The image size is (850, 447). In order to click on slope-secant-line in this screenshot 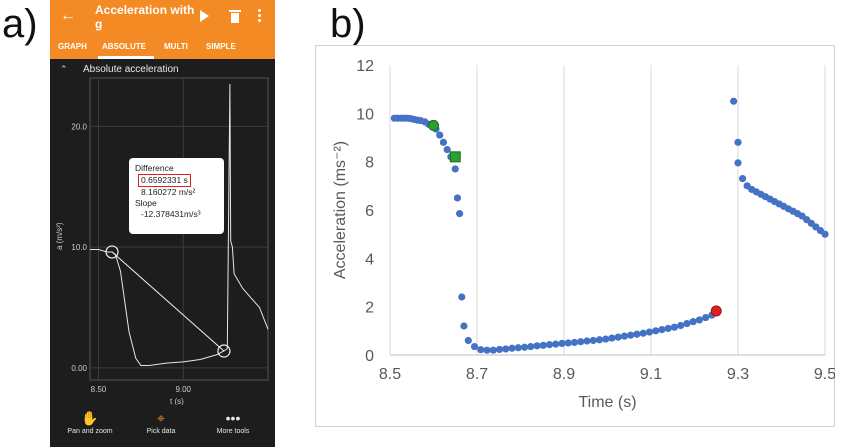, I will do `click(168, 301)`.